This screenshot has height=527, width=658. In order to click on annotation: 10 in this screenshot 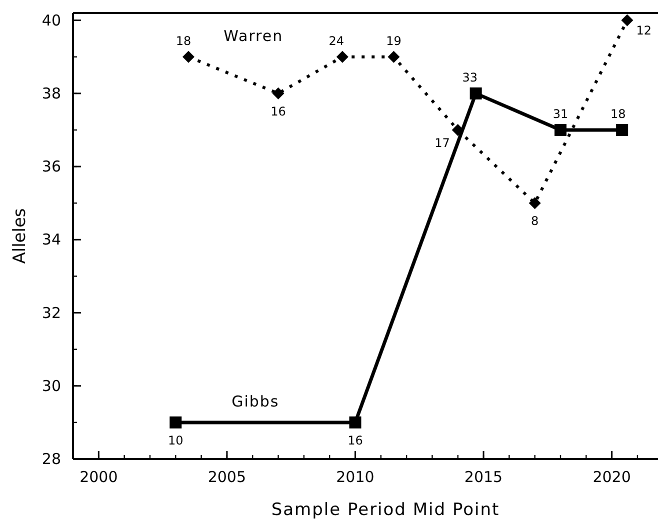, I will do `click(176, 440)`.